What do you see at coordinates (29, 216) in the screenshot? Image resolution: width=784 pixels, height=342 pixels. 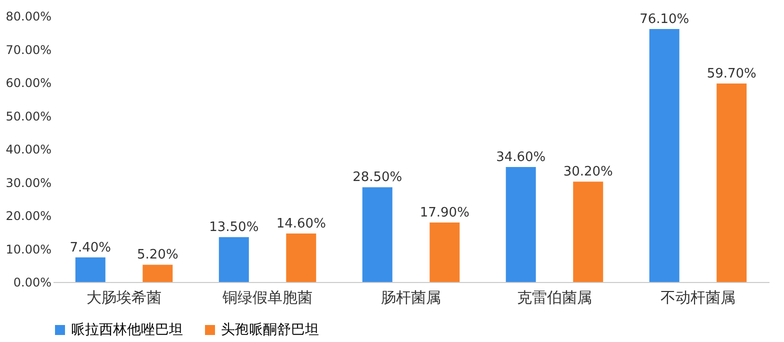 I see `y-tick-label: 20.00%` at bounding box center [29, 216].